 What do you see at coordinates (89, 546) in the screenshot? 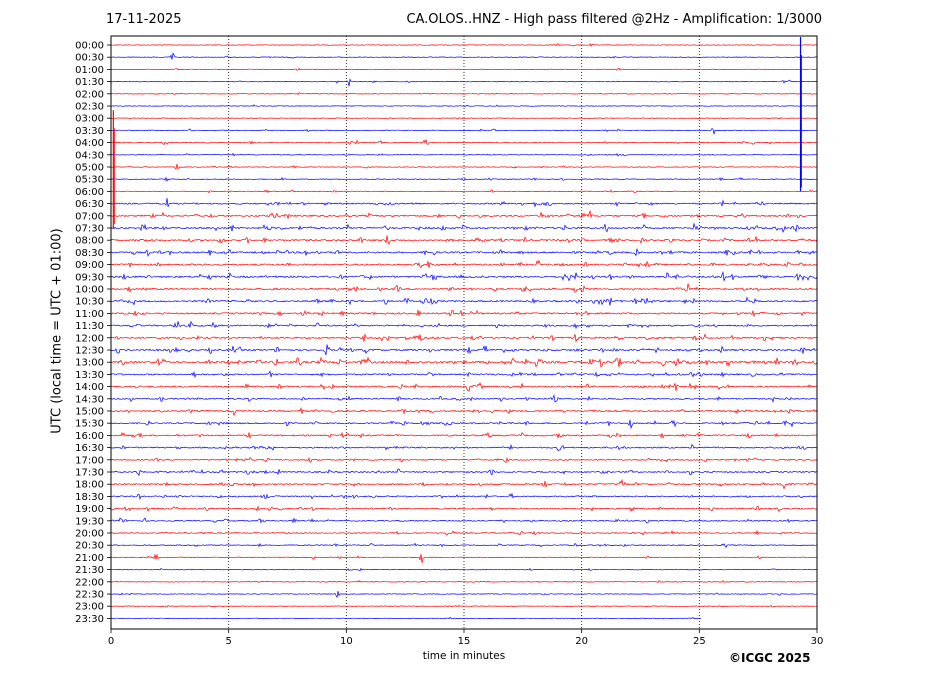
I see `y-tick-label: 20:30` at bounding box center [89, 546].